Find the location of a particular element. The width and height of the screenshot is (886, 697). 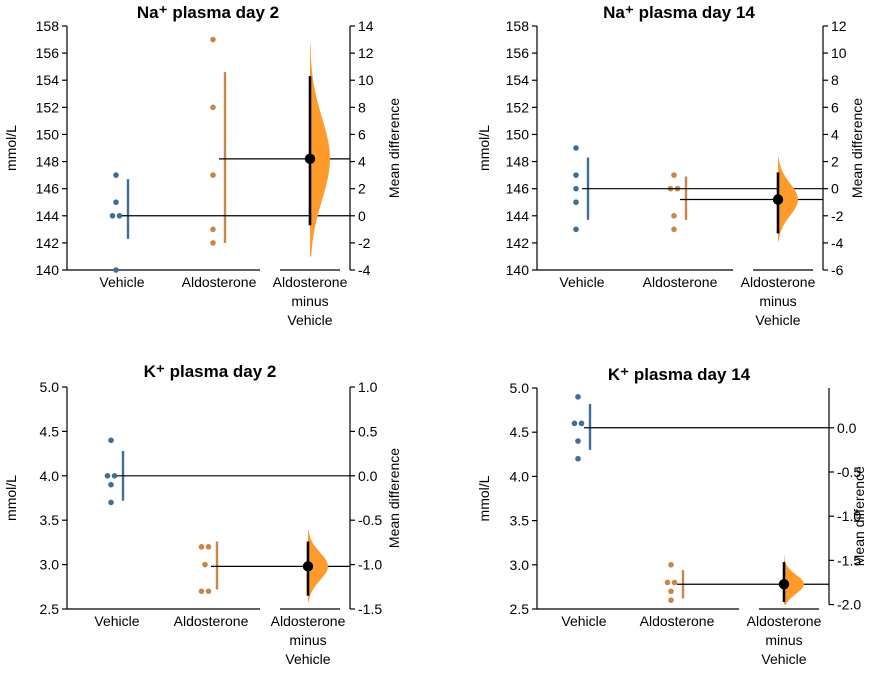

right-y-tick-label: 14 is located at coordinates (366, 26).